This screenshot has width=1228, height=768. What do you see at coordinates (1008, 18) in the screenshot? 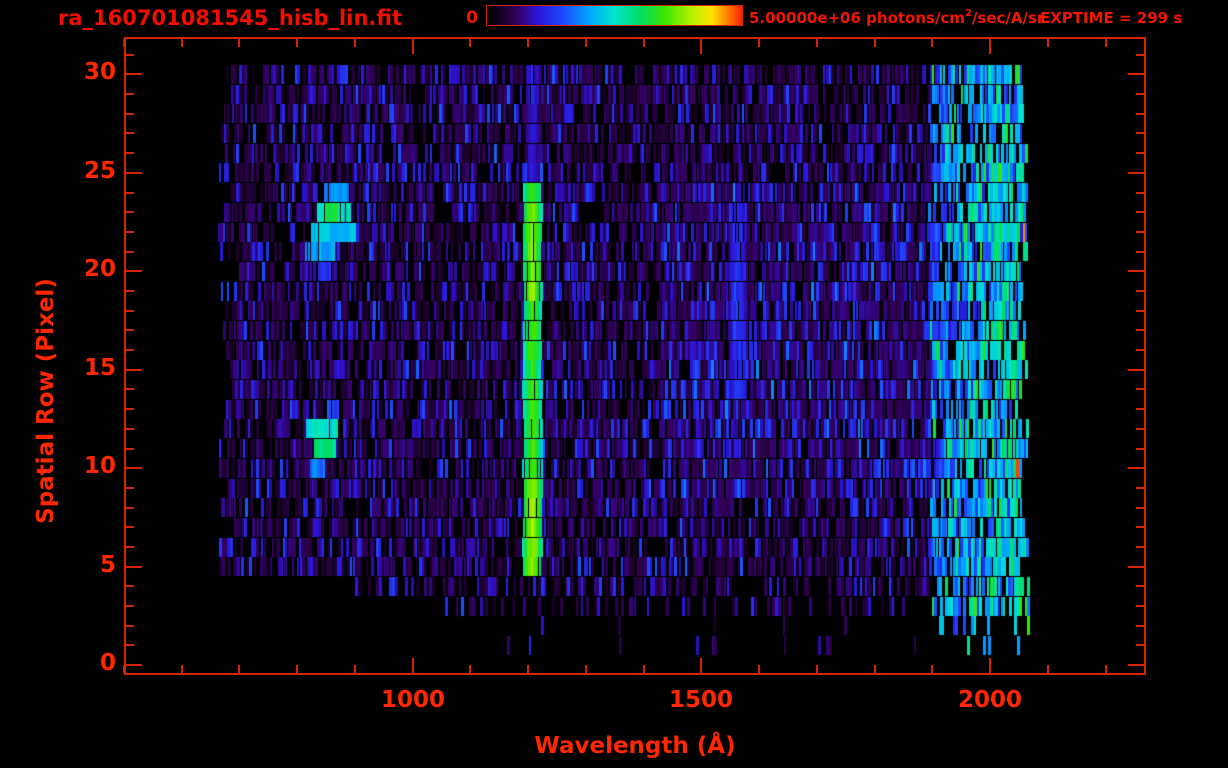
I see `colorbar-units: /sec/A/sr` at bounding box center [1008, 18].